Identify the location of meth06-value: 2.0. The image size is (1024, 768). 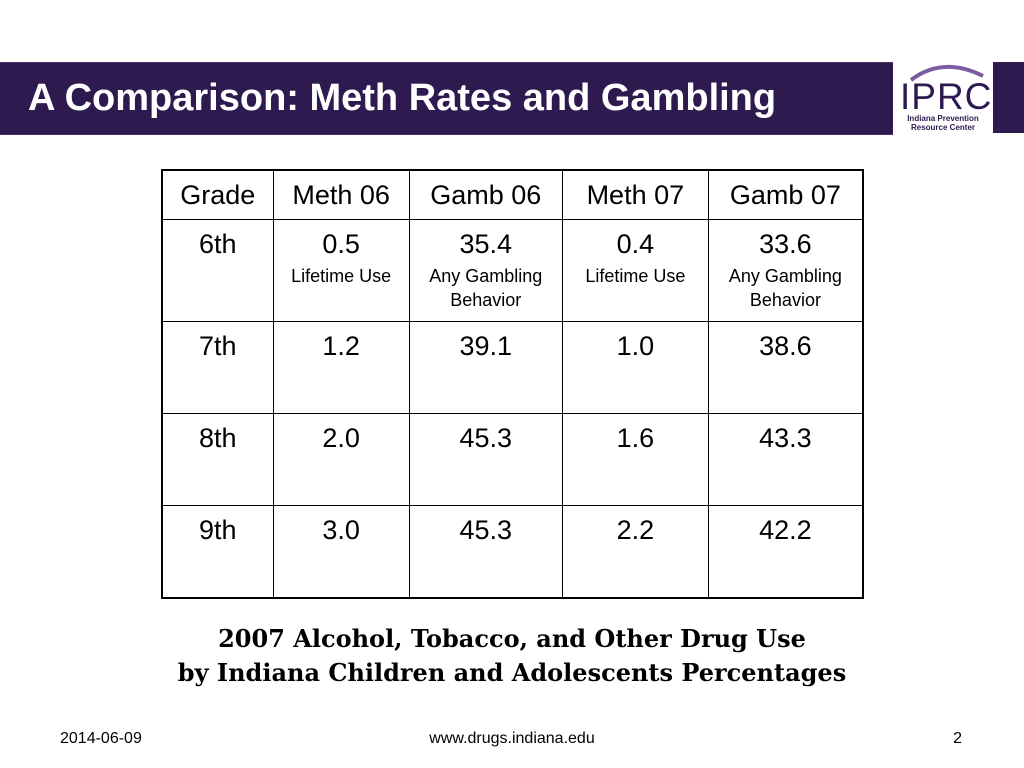
(341, 438).